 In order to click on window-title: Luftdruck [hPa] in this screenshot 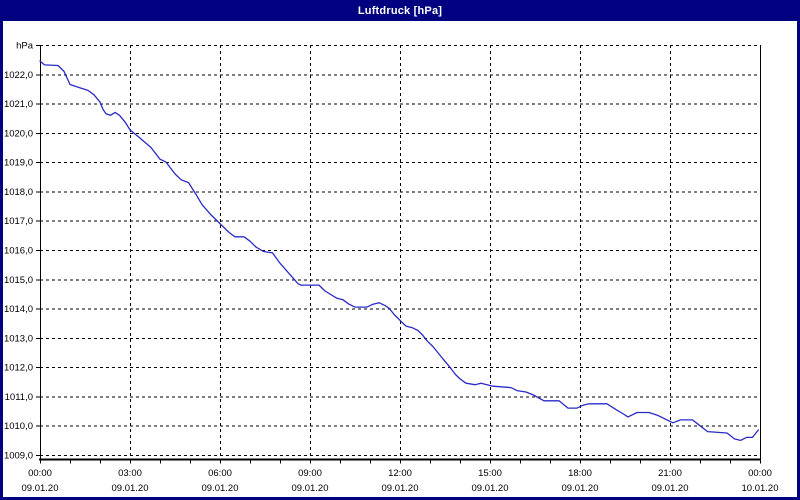, I will do `click(400, 10)`.